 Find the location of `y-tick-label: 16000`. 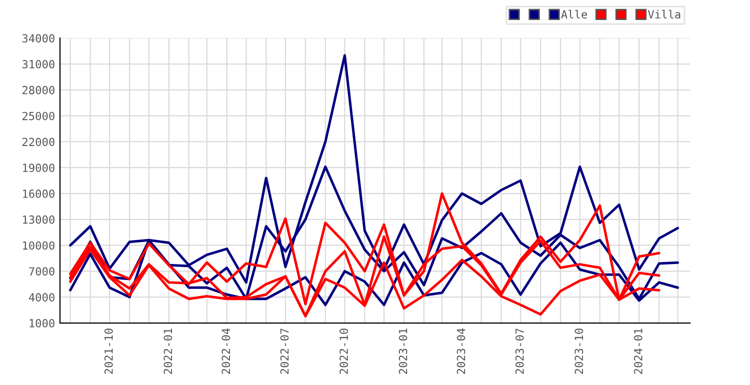

y-tick-label: 16000 is located at coordinates (38, 194).